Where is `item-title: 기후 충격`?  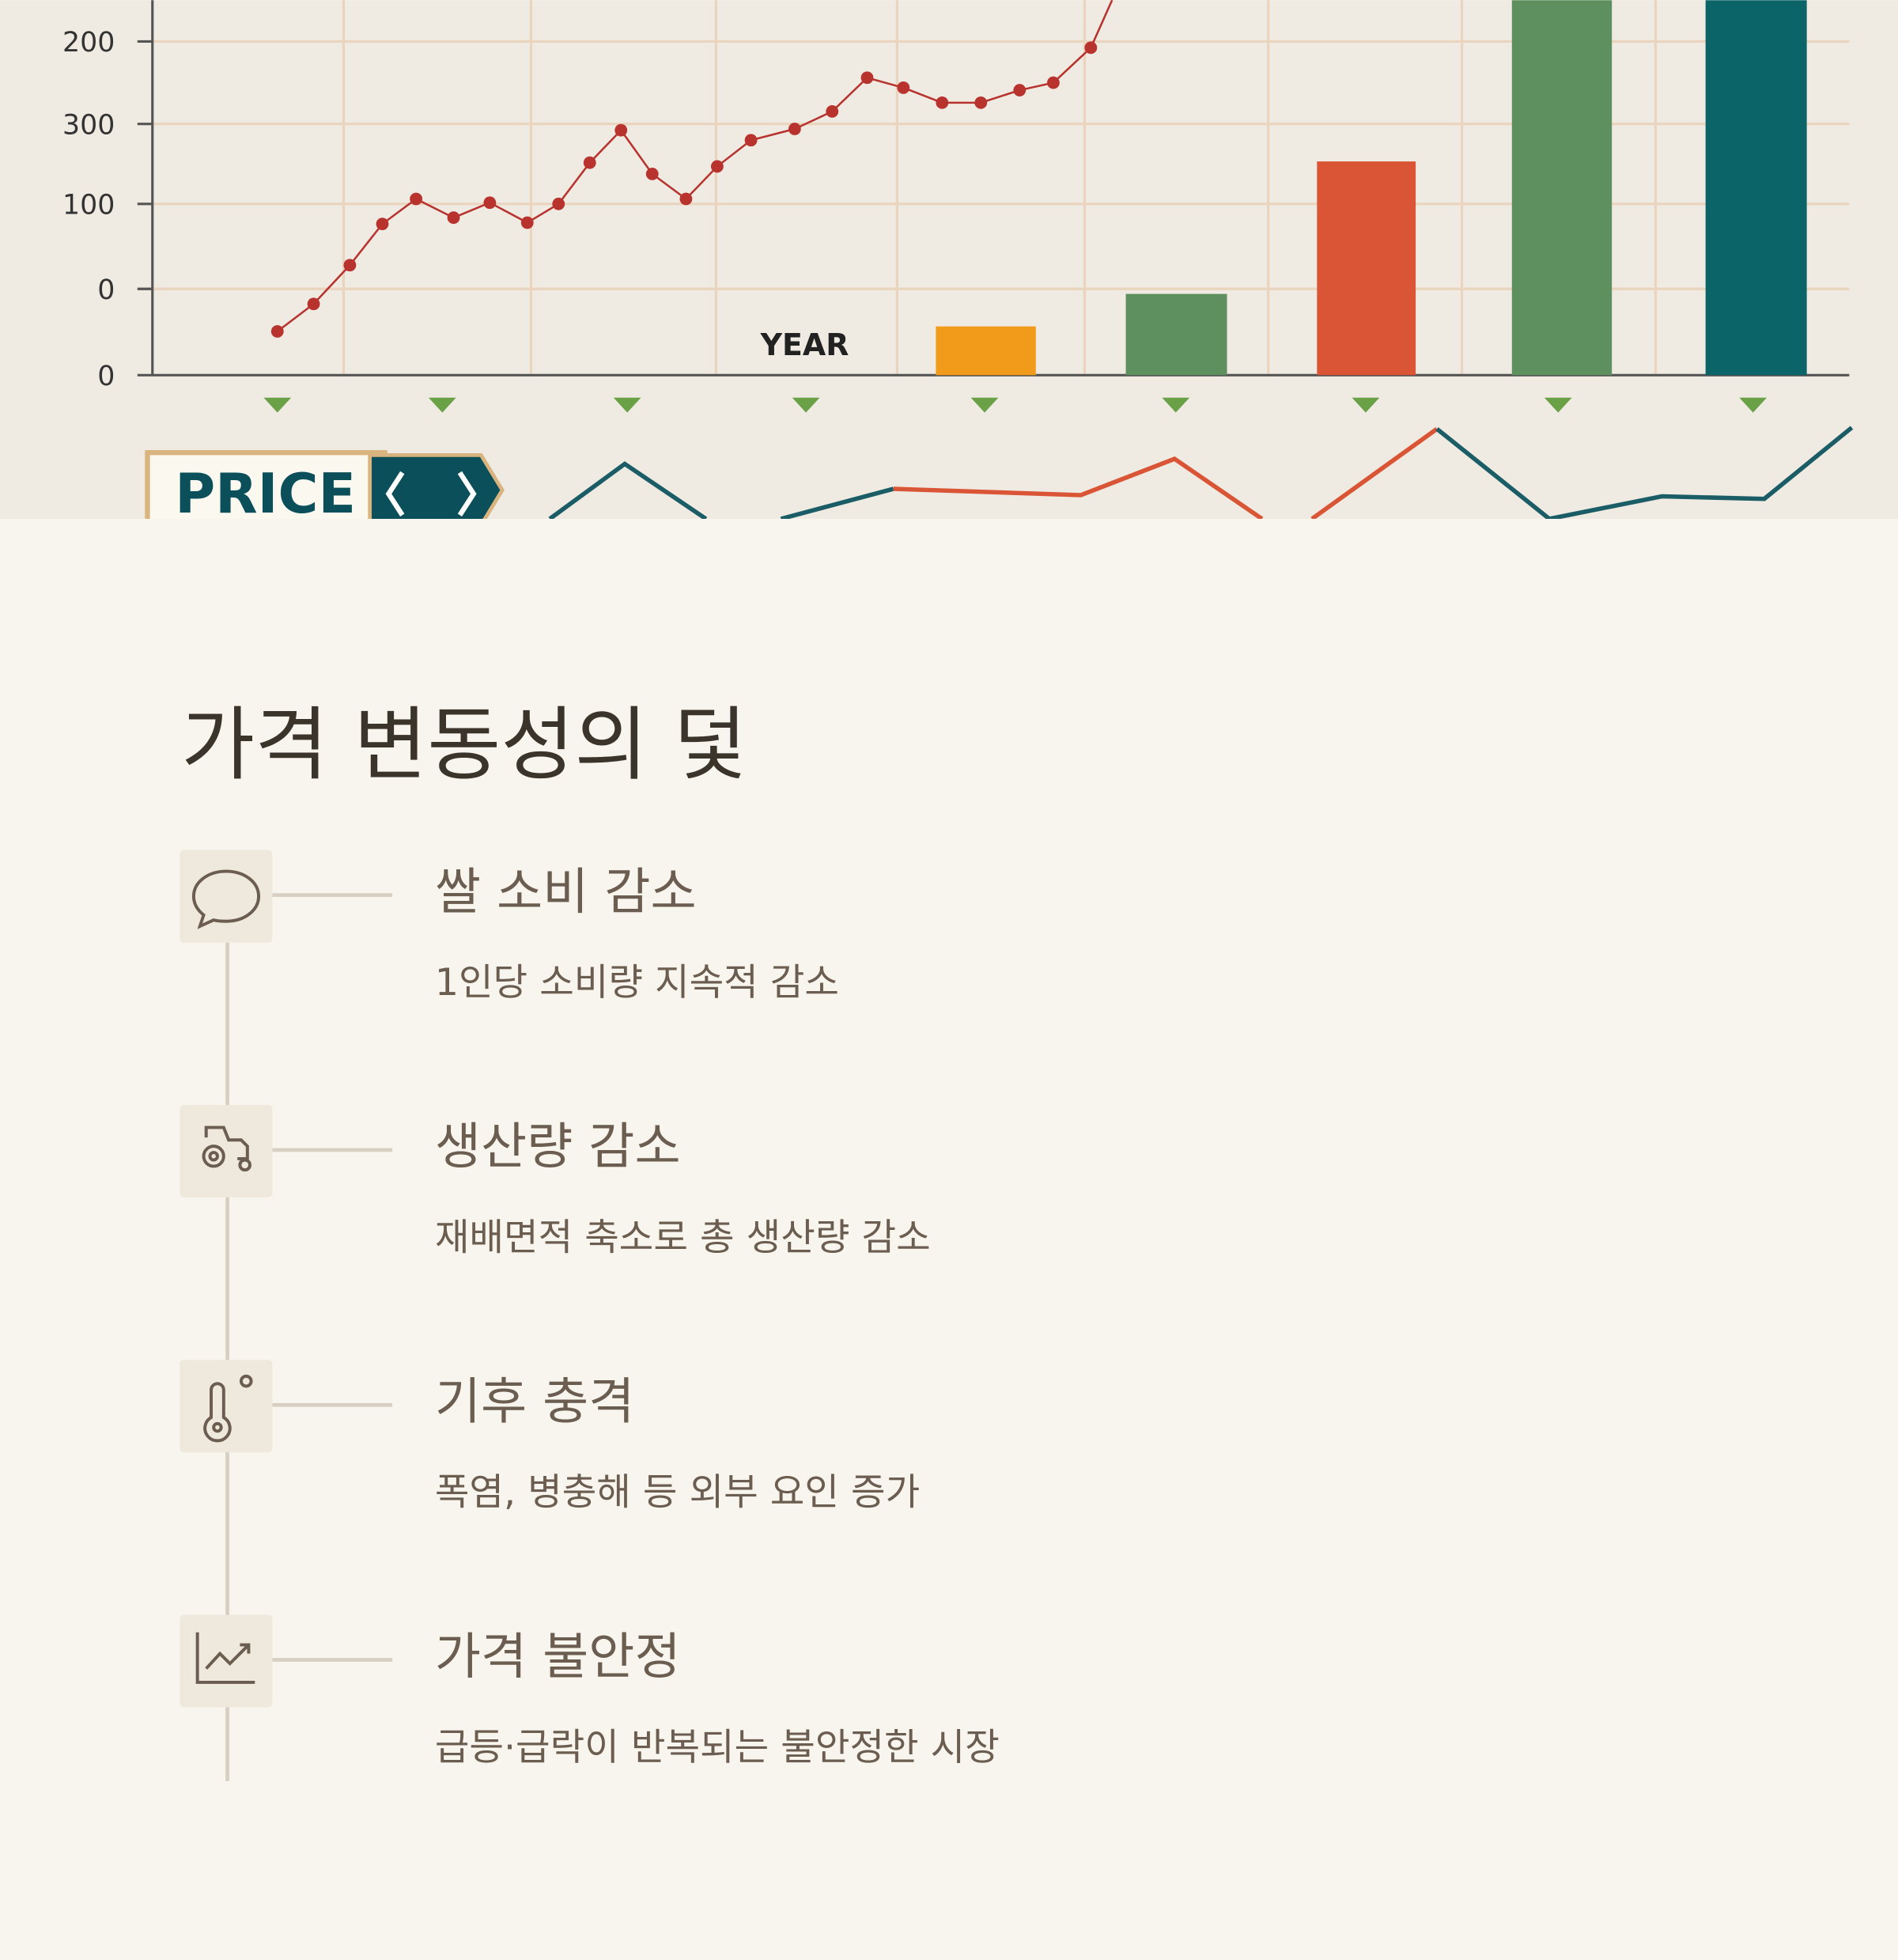
item-title: 기후 충격 is located at coordinates (535, 1401).